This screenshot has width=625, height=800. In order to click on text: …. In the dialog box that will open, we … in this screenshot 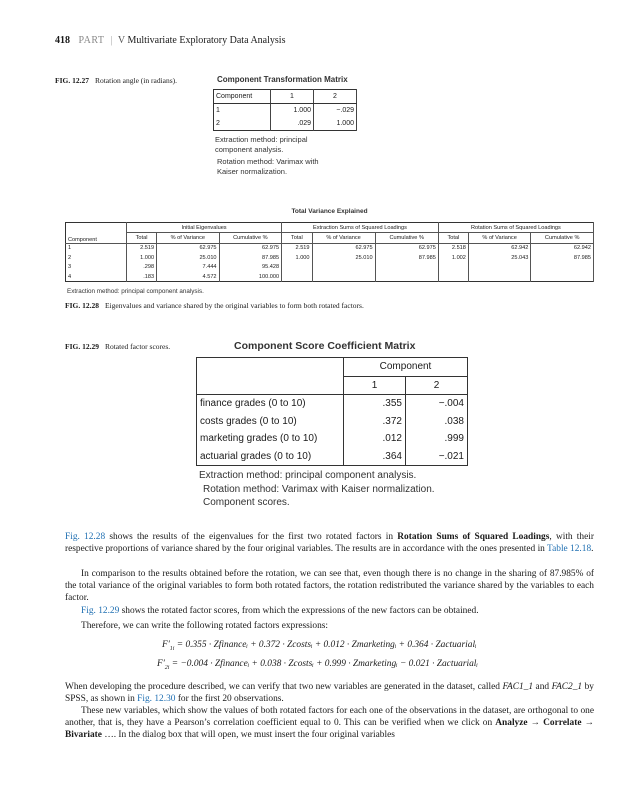, I will do `click(248, 735)`.